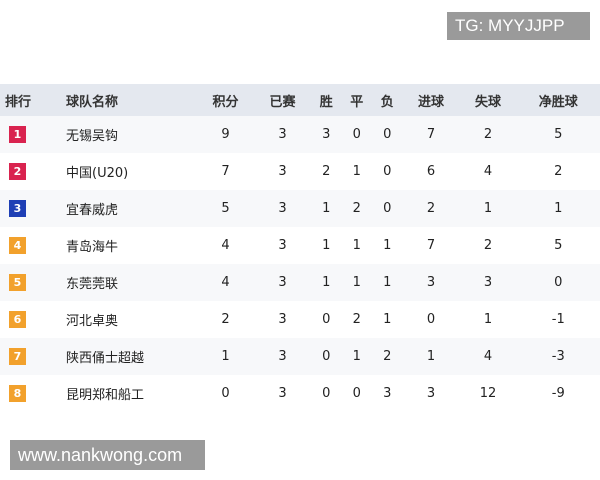  I want to click on column-header: 净胜球, so click(558, 100).